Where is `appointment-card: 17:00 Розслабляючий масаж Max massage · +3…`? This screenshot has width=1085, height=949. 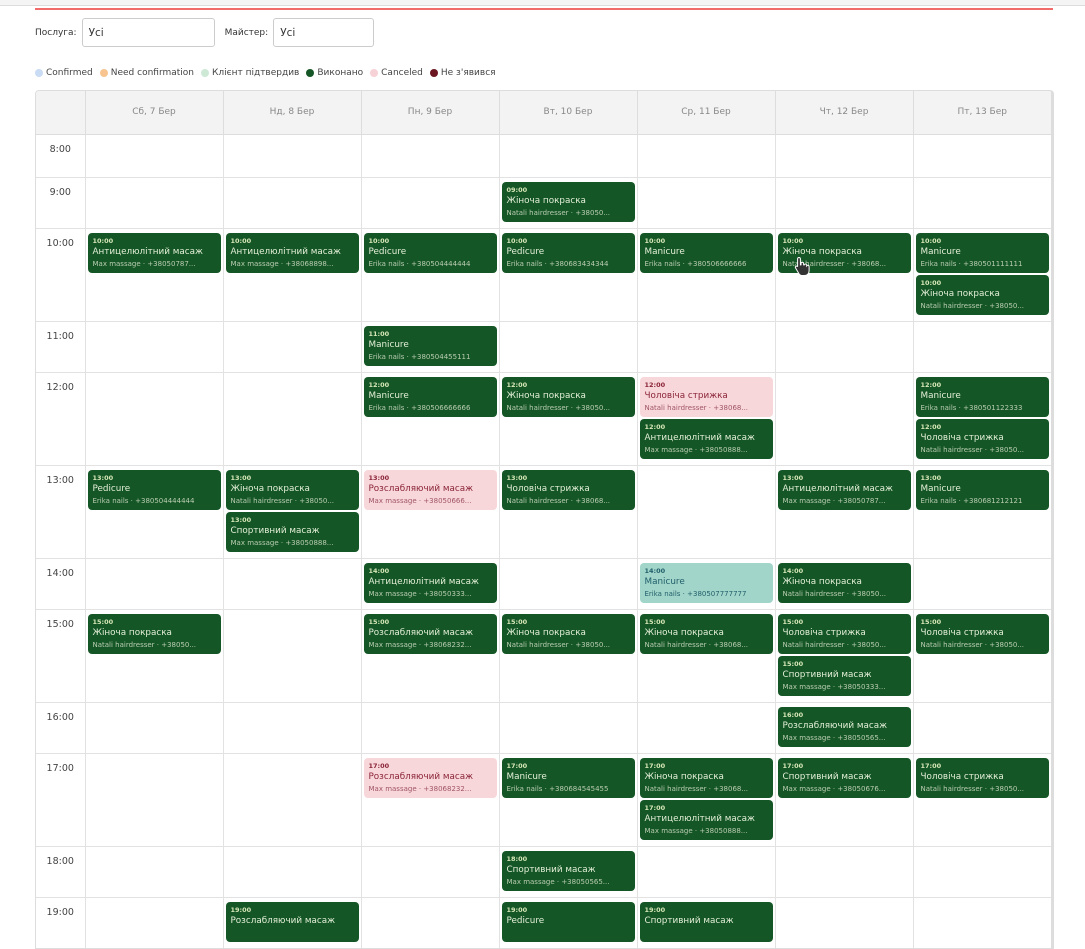 appointment-card: 17:00 Розслабляючий масаж Max massage · +3… is located at coordinates (430, 777).